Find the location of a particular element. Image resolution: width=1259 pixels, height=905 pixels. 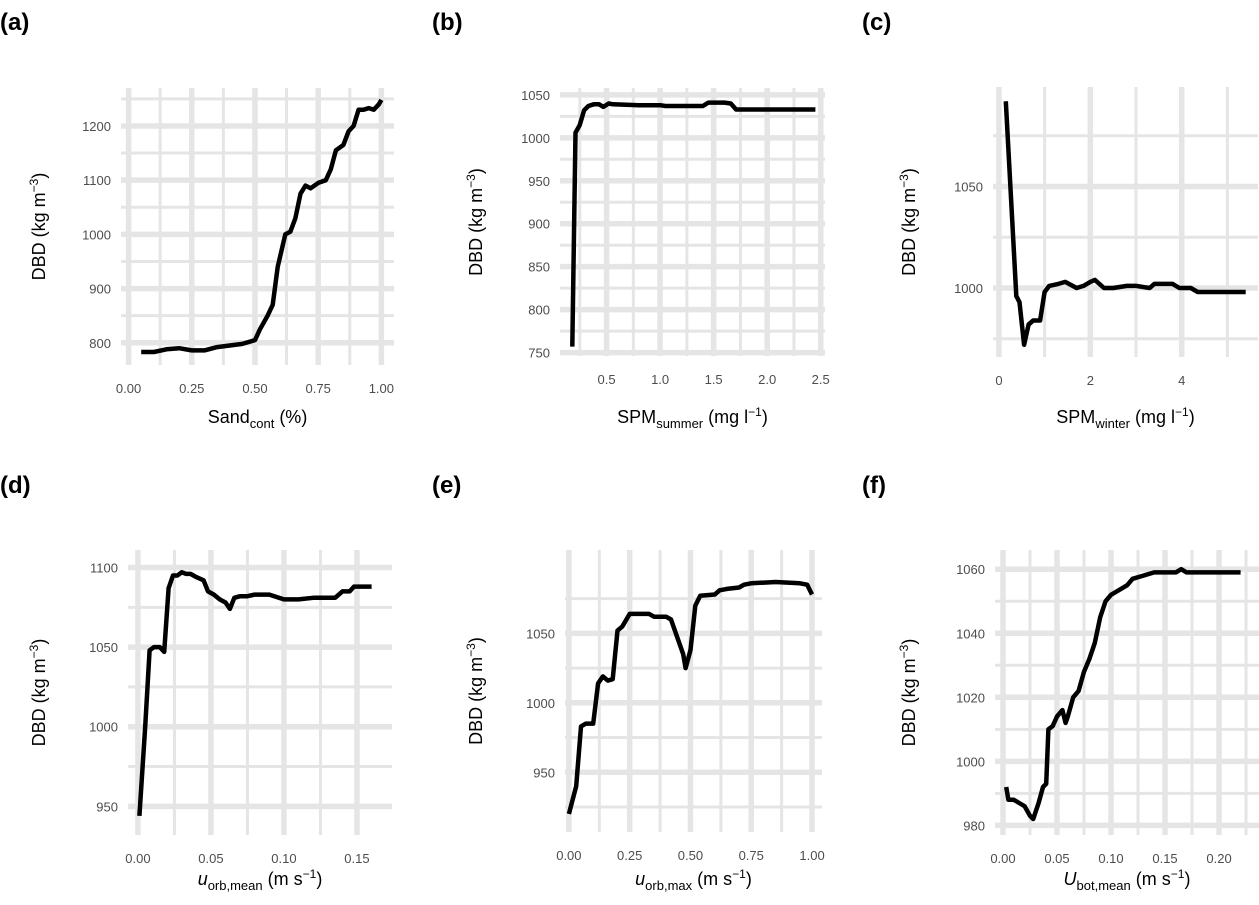

x-axis-title: Sandcont (%) is located at coordinates (258, 419).